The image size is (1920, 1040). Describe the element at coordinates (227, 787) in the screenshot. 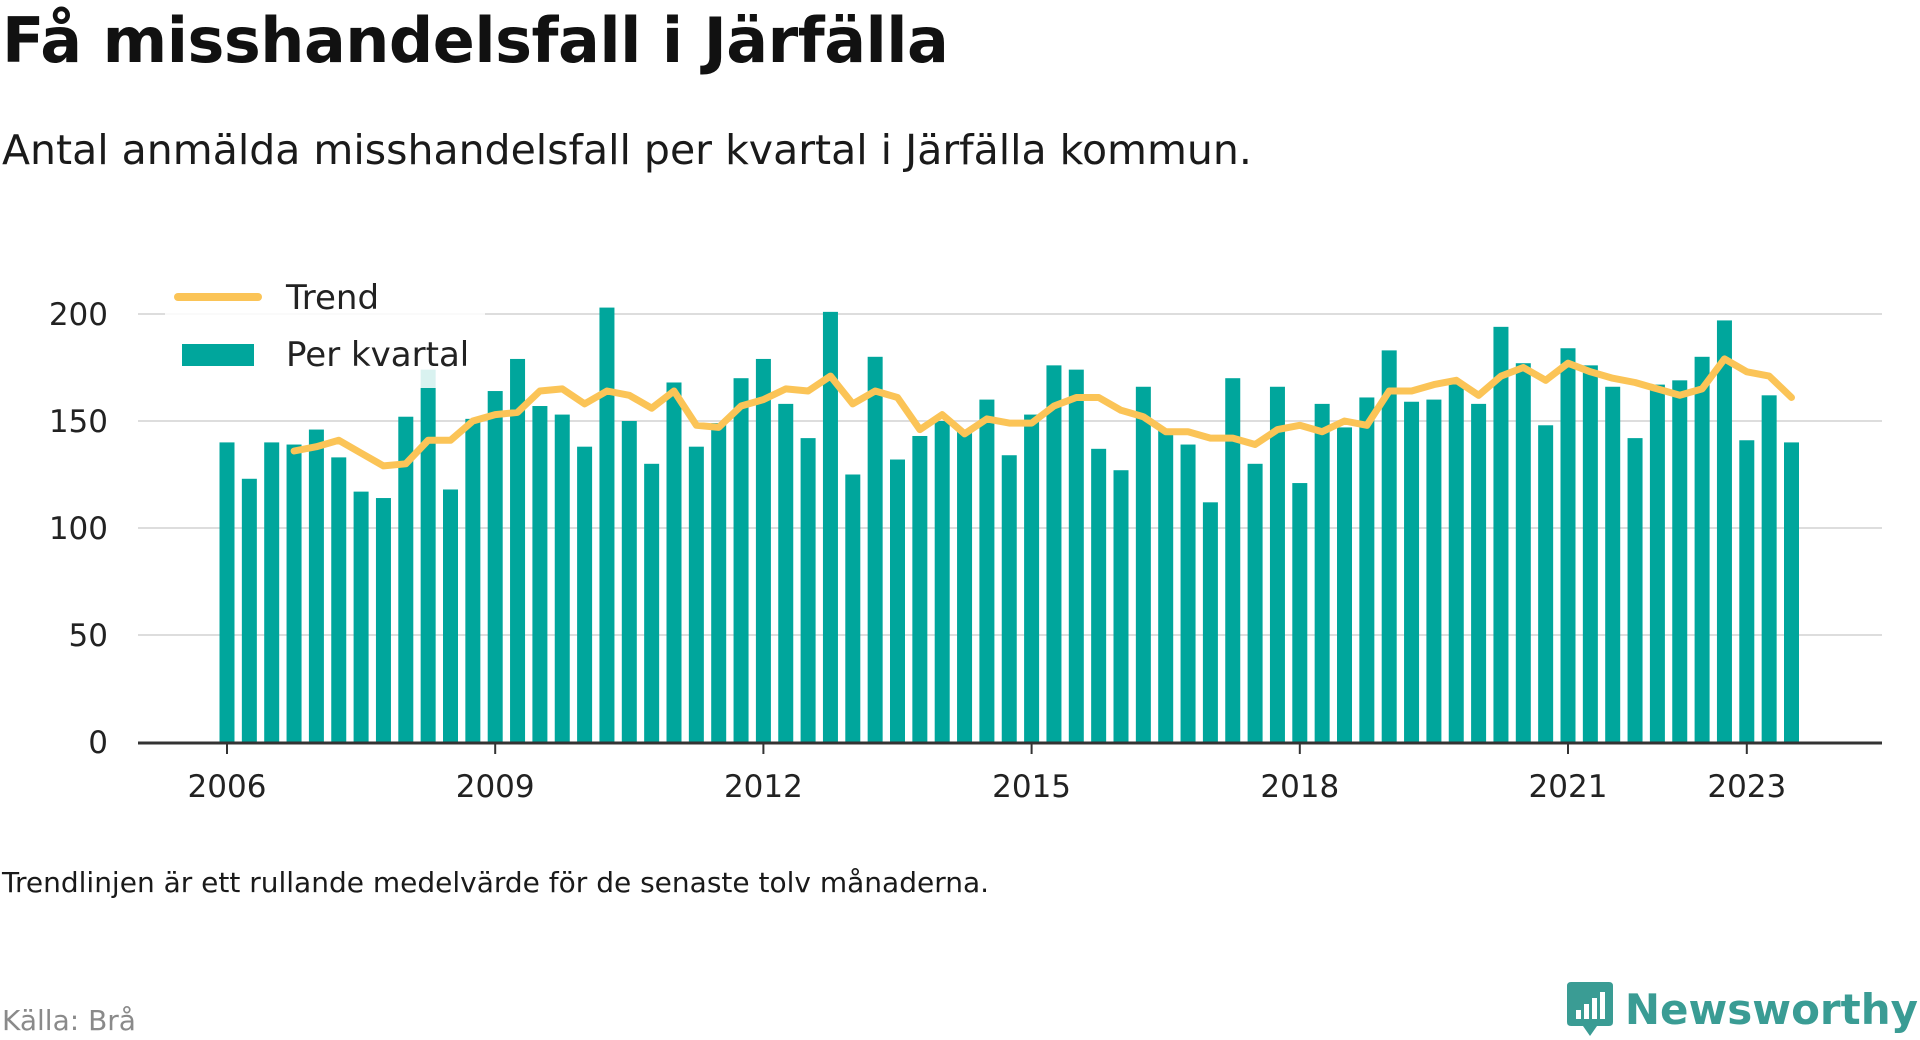

I see `x-tick-label: 2006` at that location.